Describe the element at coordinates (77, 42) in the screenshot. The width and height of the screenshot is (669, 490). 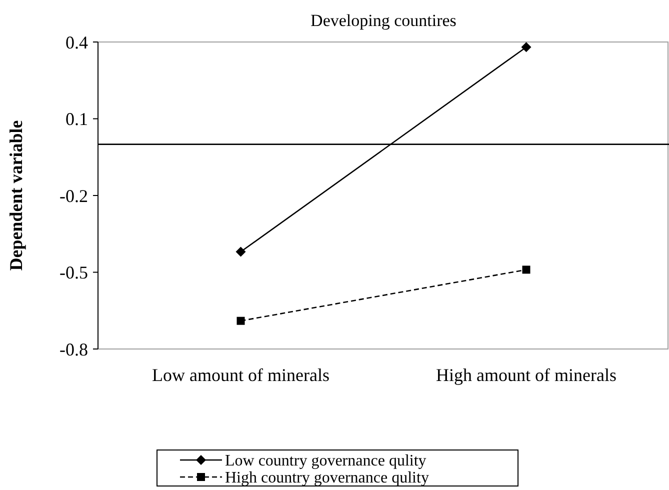
I see `y-tick-label: 0.4` at that location.